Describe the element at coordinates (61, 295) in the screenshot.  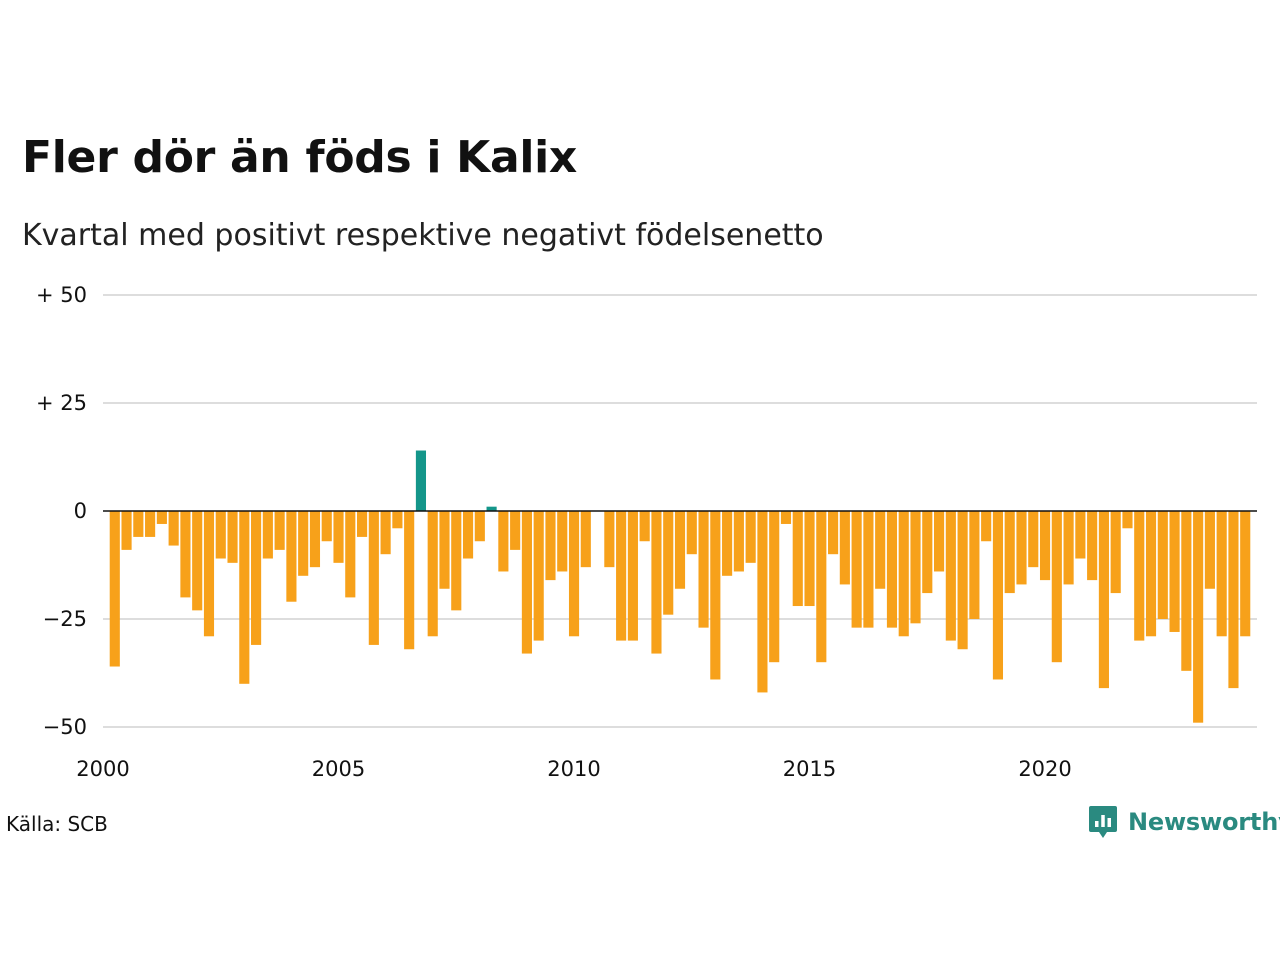
I see `y-tick-label: + 50` at that location.